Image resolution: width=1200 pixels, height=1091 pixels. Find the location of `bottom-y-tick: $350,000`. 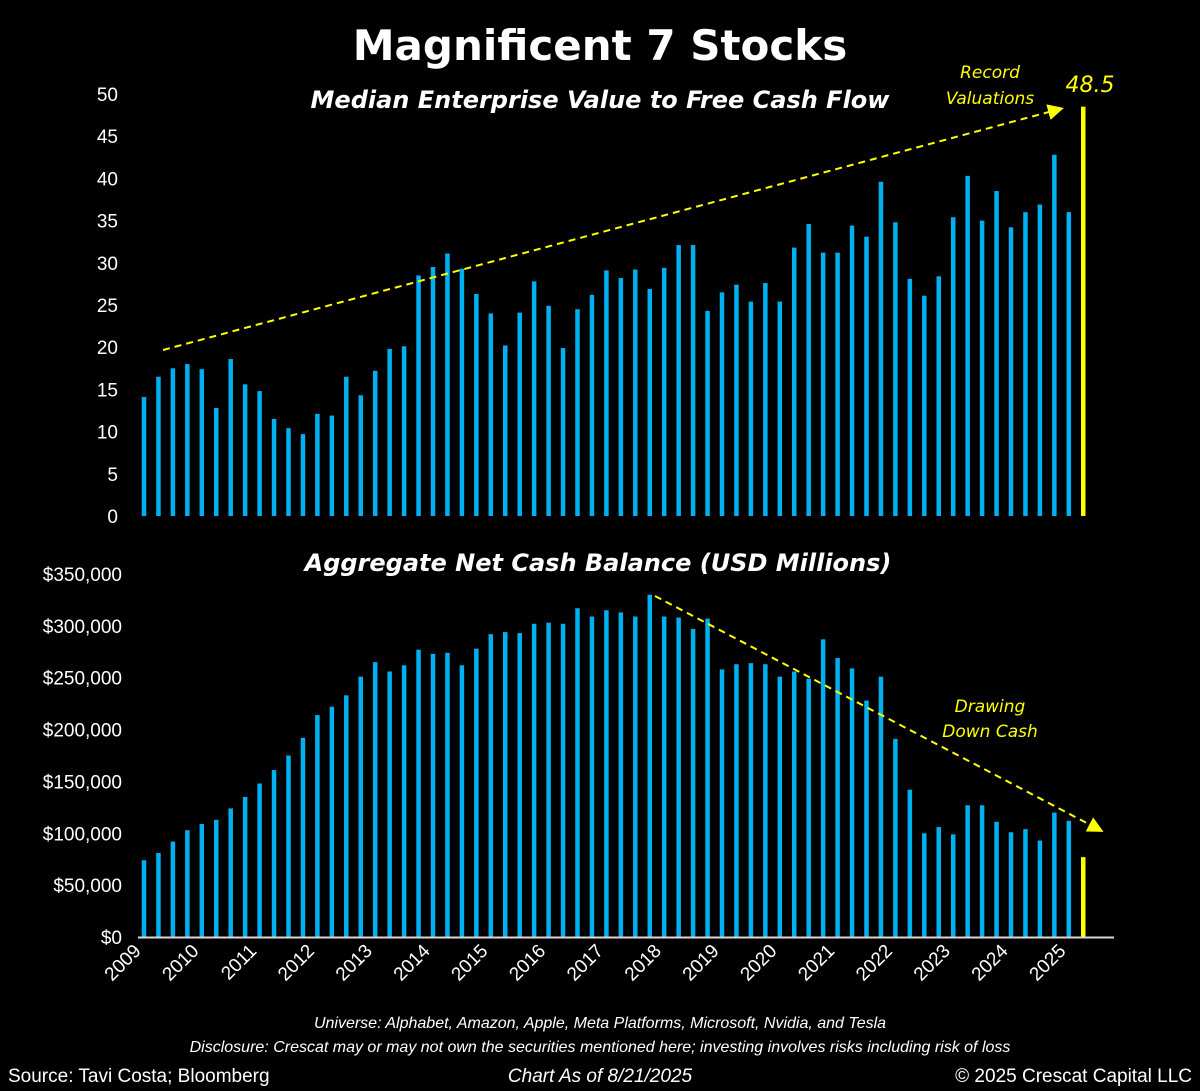

bottom-y-tick: $350,000 is located at coordinates (82, 575).